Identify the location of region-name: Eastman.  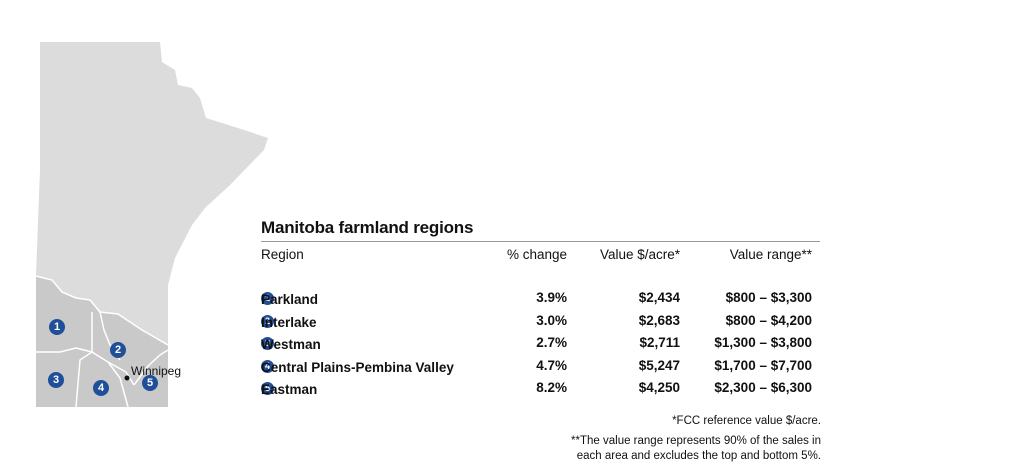
(289, 389).